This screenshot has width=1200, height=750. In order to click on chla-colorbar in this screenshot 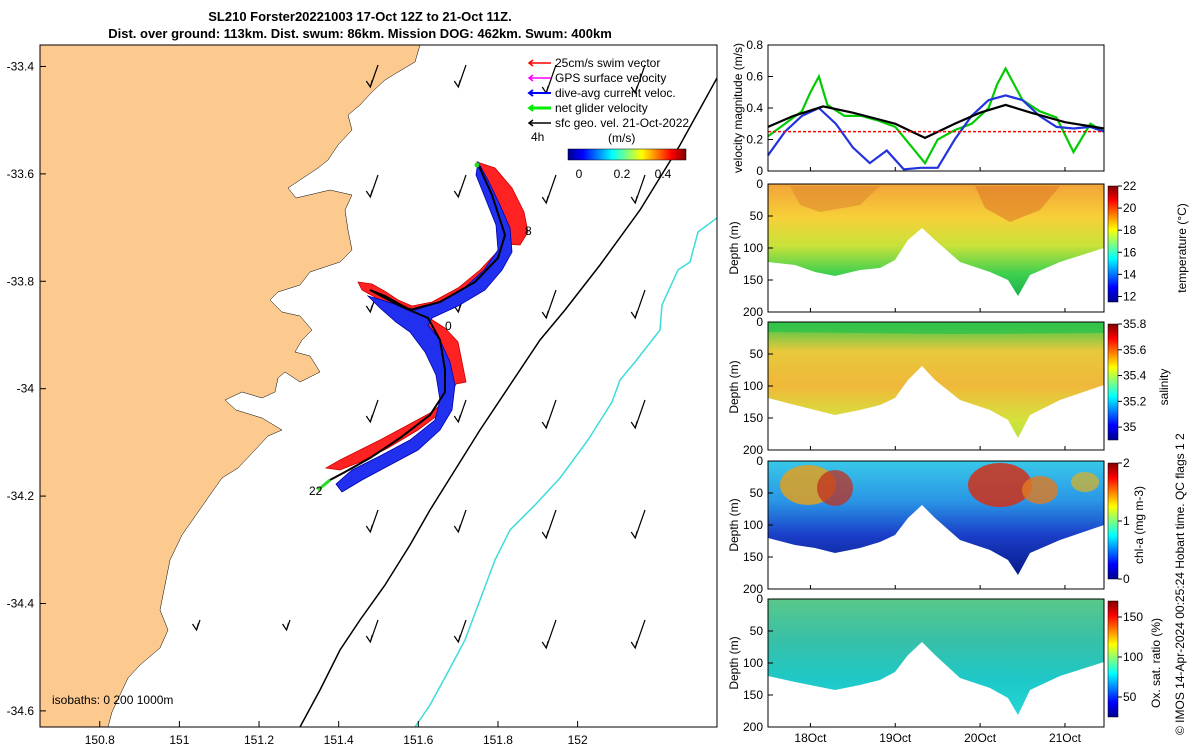, I will do `click(1113, 521)`.